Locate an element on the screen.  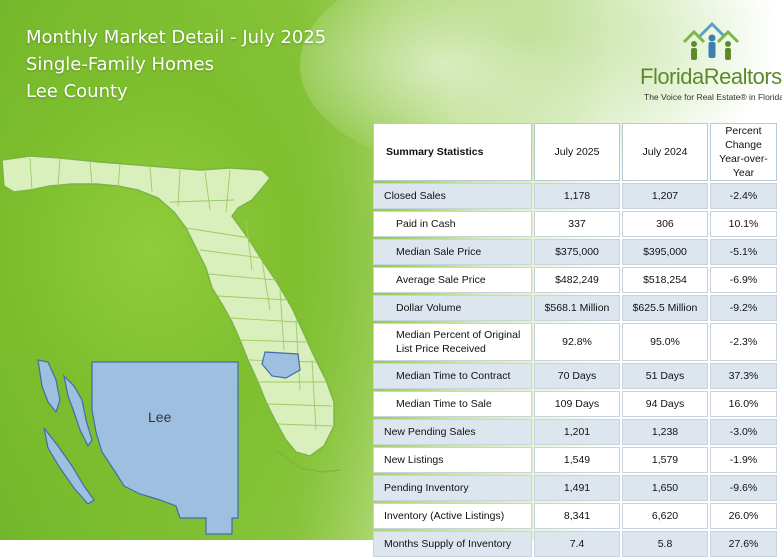
row-label: Dollar Volume is located at coordinates (452, 308).